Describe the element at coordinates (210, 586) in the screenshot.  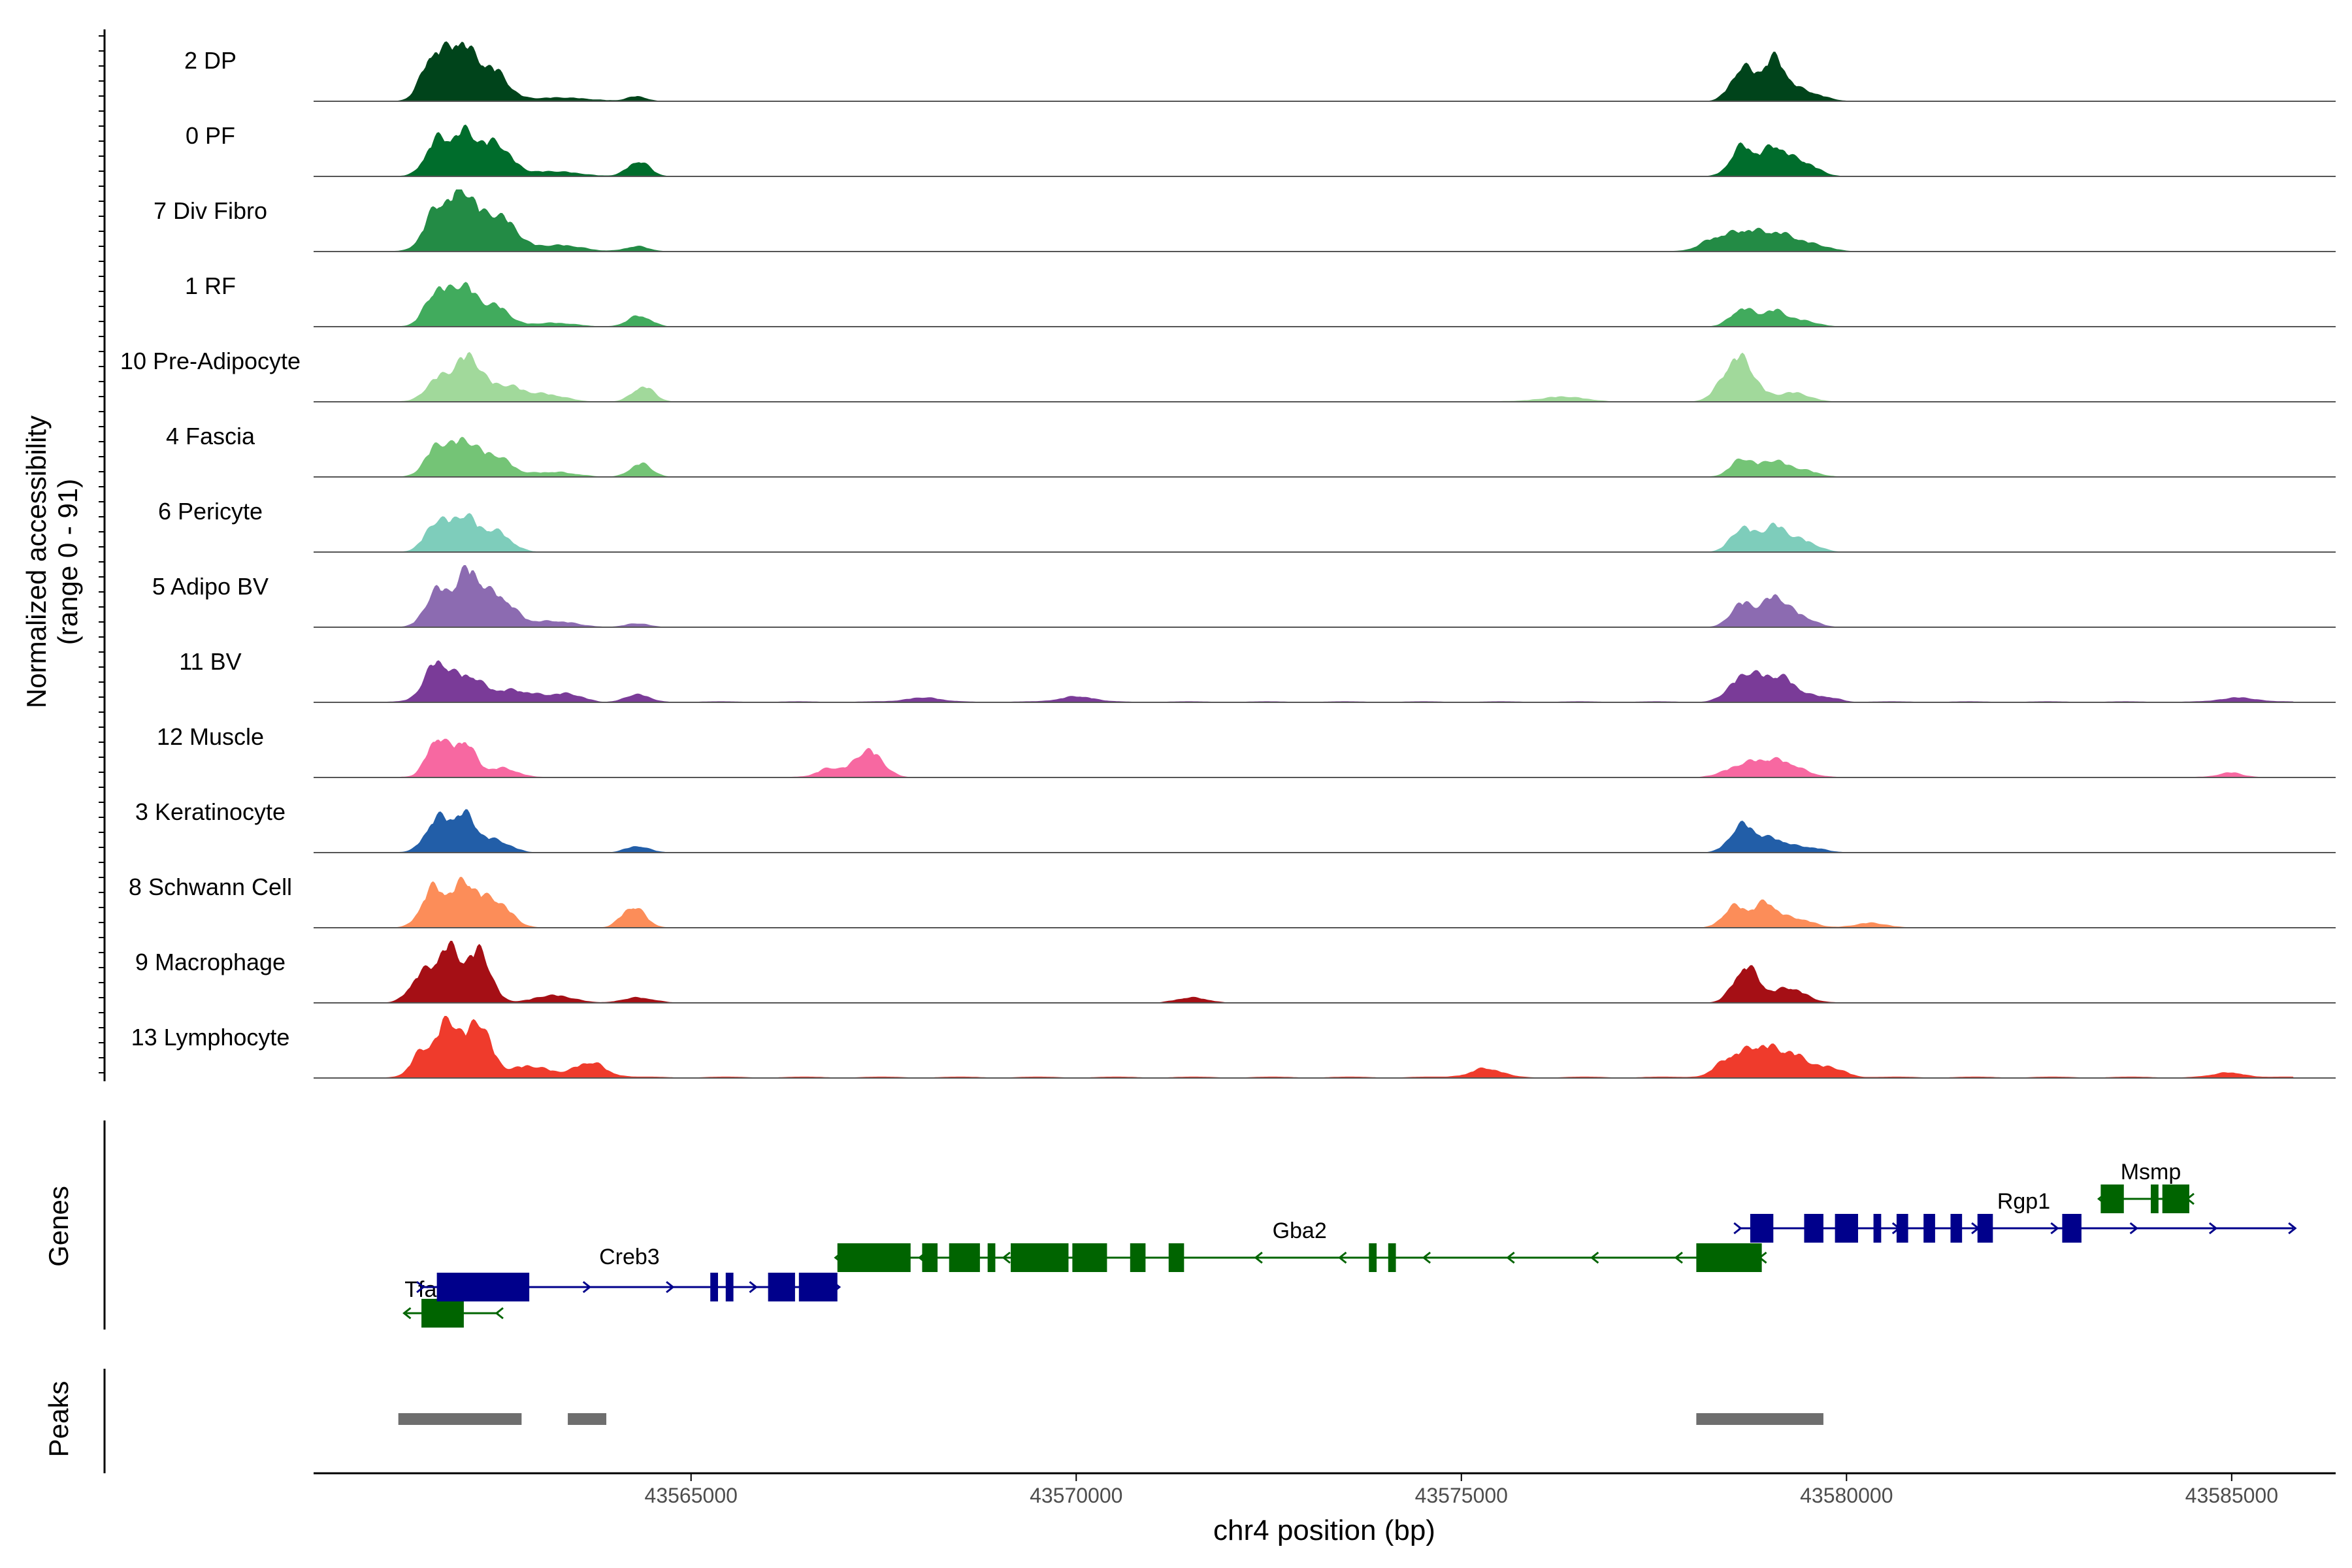
I see `track-label: 5 Adipo BV` at that location.